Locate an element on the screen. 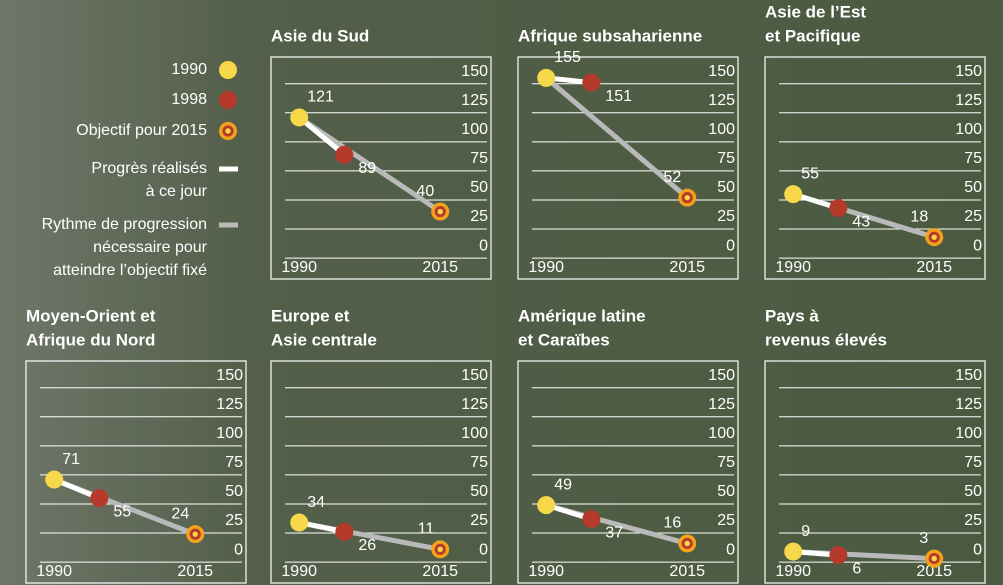 This screenshot has height=585, width=1003. legend-label: 1998 is located at coordinates (189, 99).